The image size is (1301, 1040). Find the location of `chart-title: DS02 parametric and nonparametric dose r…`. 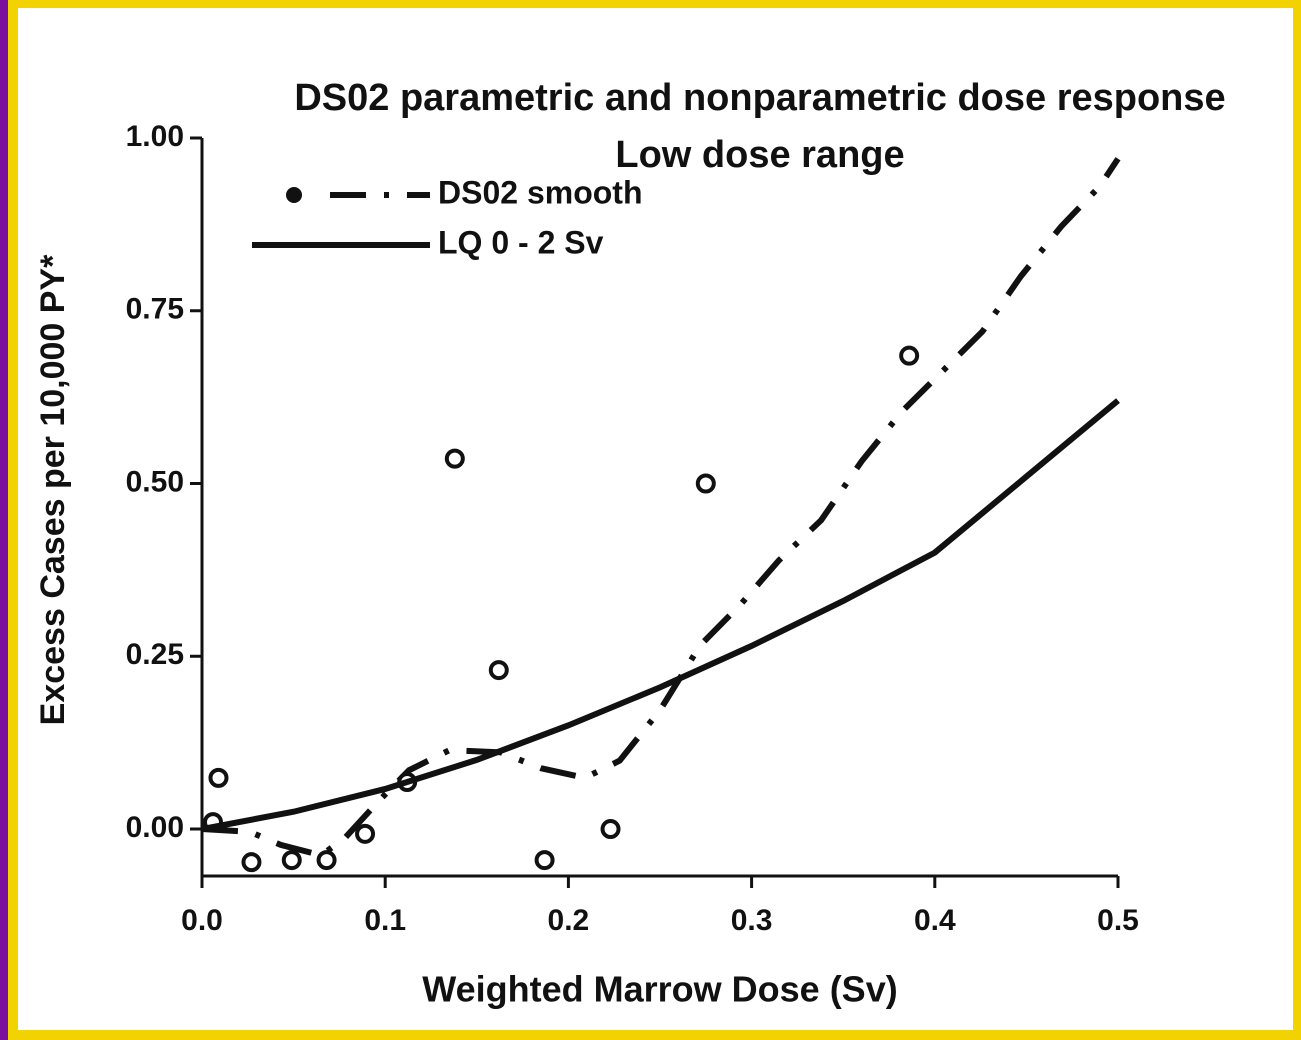

chart-title: DS02 parametric and nonparametric dose r… is located at coordinates (759, 98).